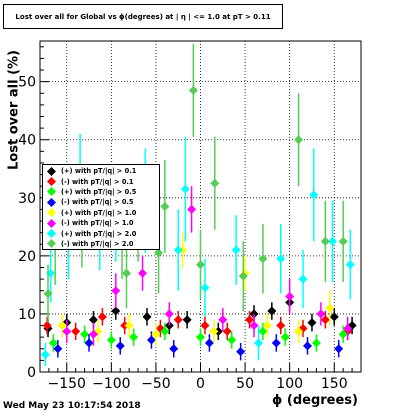 This screenshot has width=400, height=414. Describe the element at coordinates (27, 199) in the screenshot. I see `y-tick-label: 30` at that location.